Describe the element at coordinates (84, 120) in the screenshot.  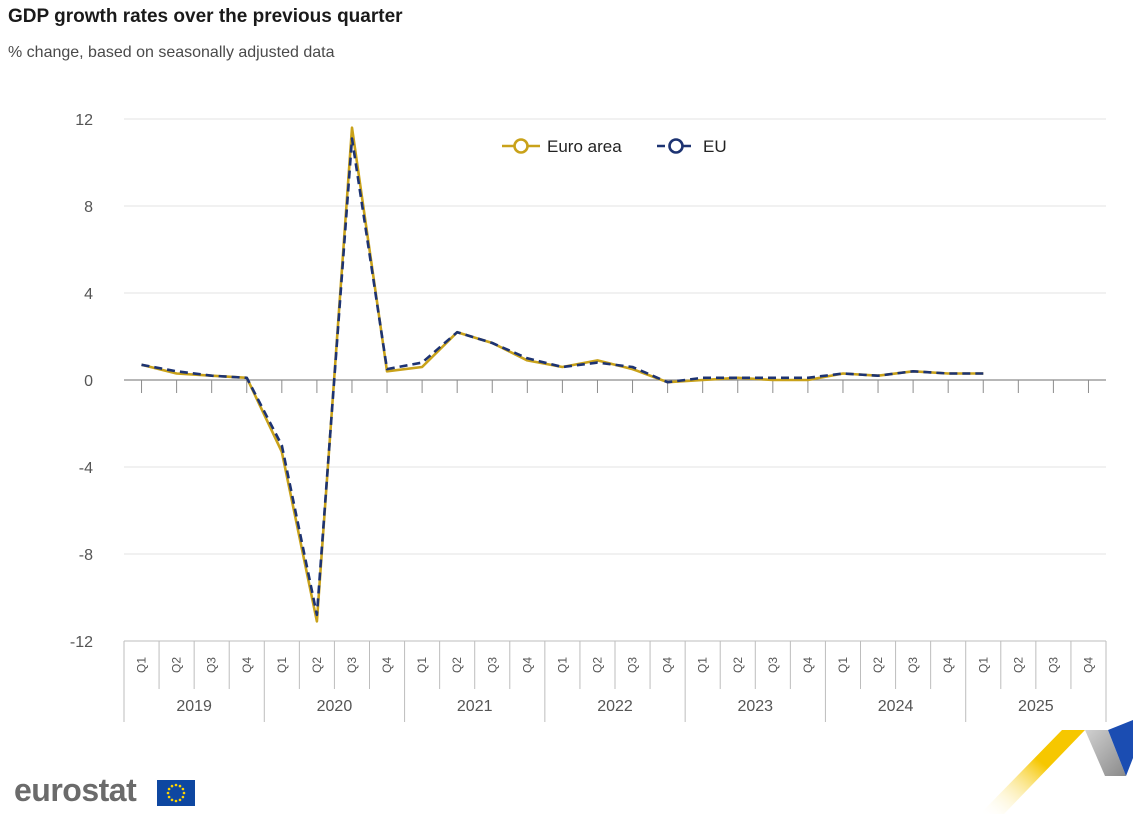
I see `y-tick-label: 12` at that location.